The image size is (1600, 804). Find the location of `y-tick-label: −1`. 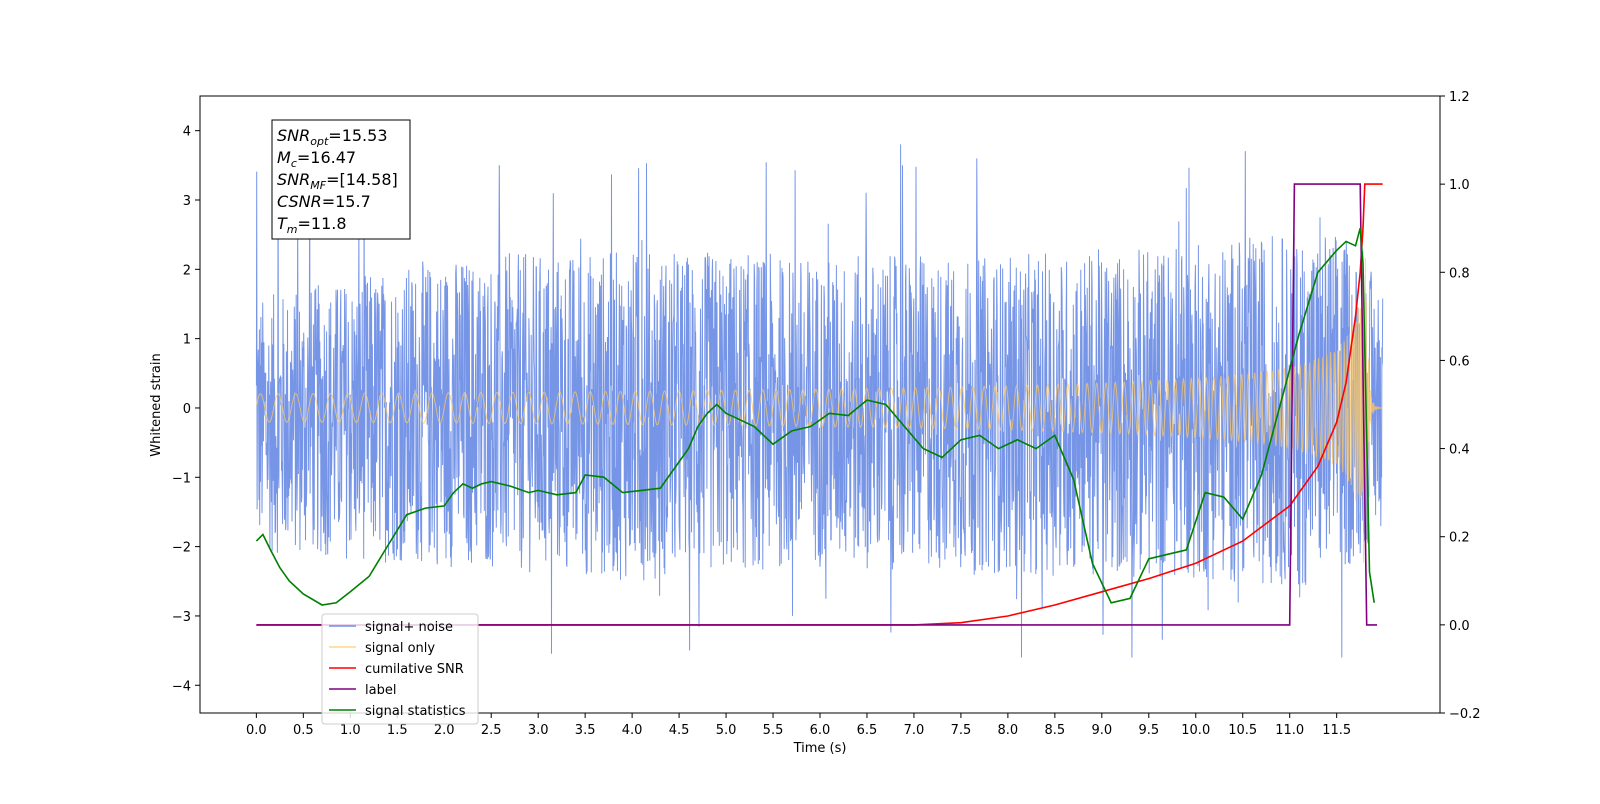

y-tick-label: −1 is located at coordinates (181, 478).